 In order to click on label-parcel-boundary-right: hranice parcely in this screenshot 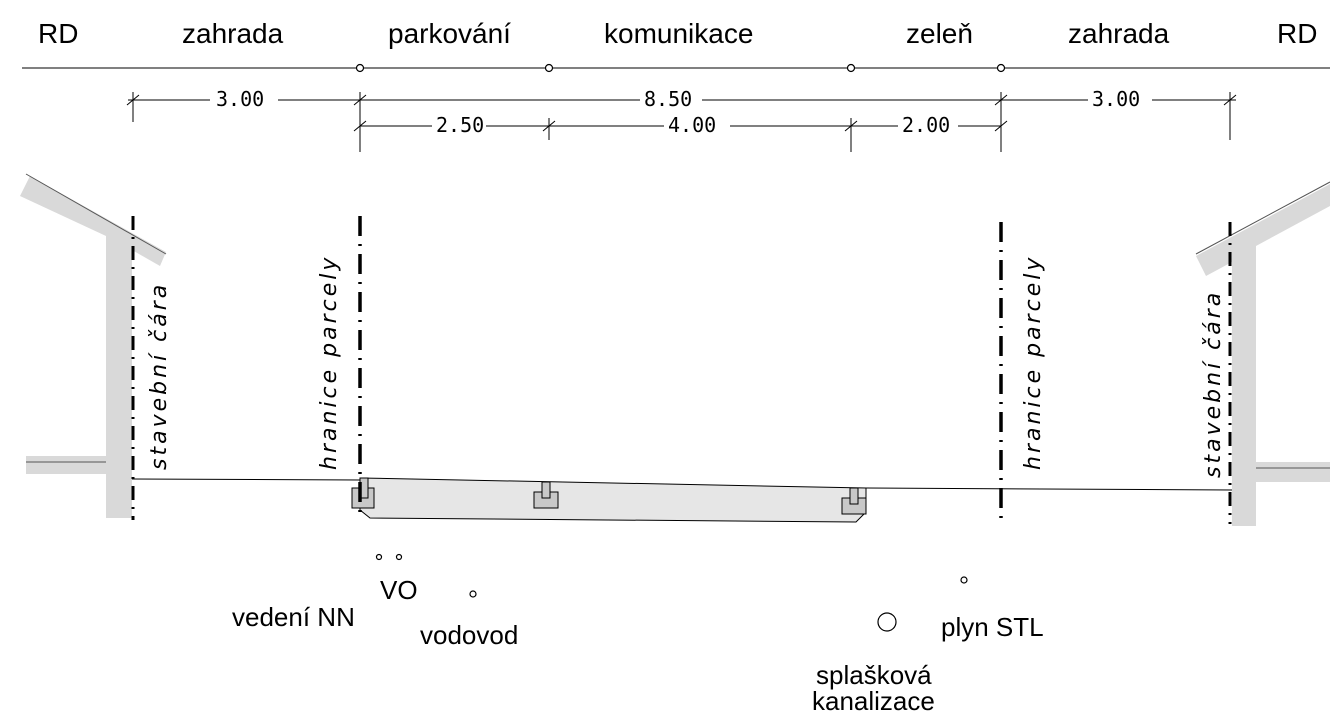, I will do `click(1033, 362)`.